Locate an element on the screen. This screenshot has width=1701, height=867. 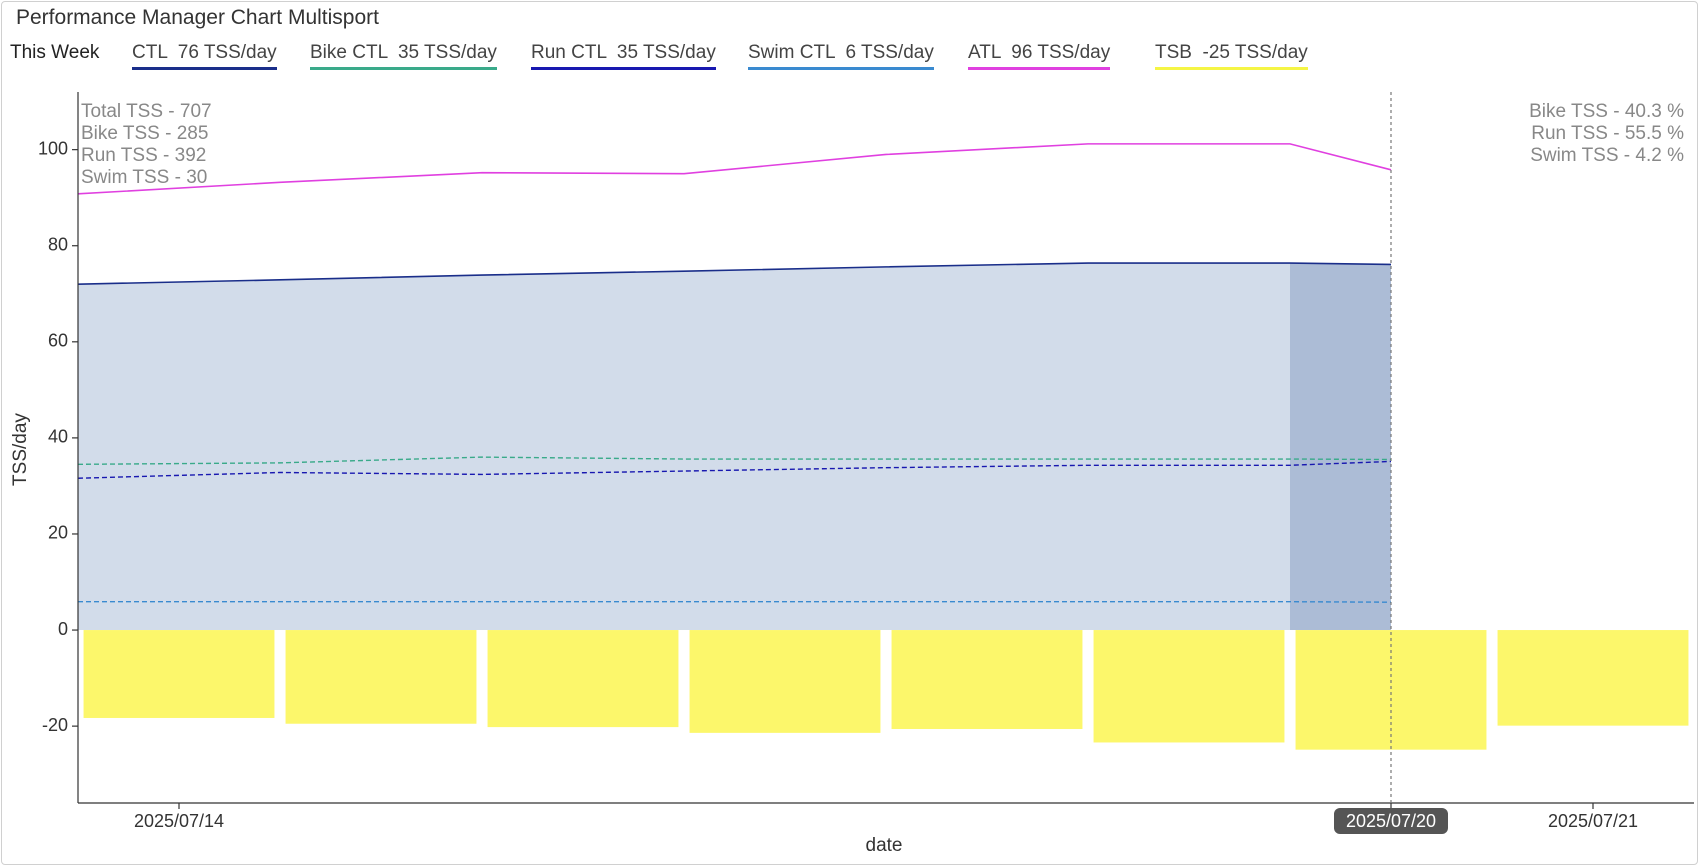
y-tick-label: 100 is located at coordinates (53, 148).